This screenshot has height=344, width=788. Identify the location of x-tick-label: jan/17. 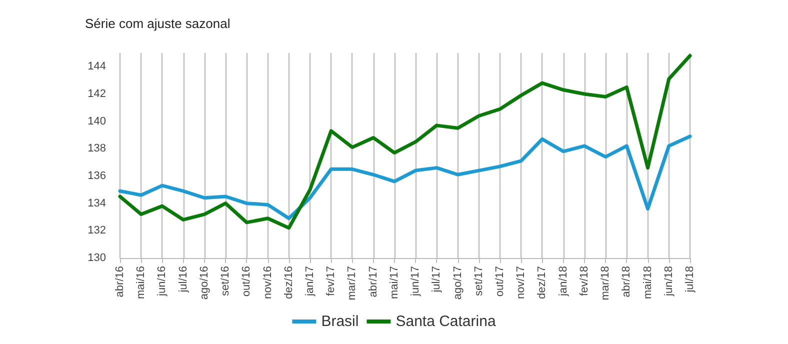
(310, 281).